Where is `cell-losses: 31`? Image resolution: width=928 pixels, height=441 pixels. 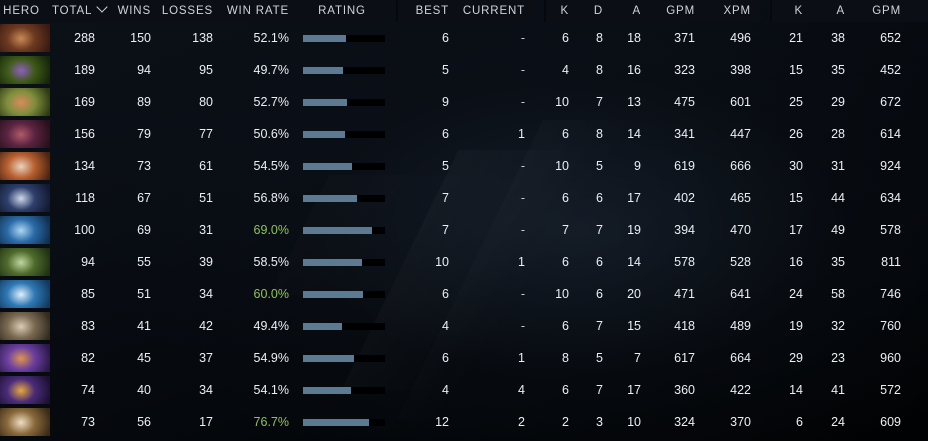
cell-losses: 31 is located at coordinates (206, 230).